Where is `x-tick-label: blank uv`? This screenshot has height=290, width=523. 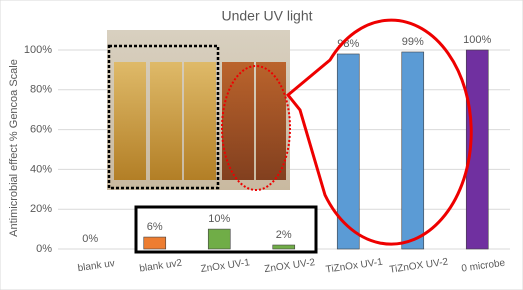
x-tick-label: blank uv is located at coordinates (96, 266).